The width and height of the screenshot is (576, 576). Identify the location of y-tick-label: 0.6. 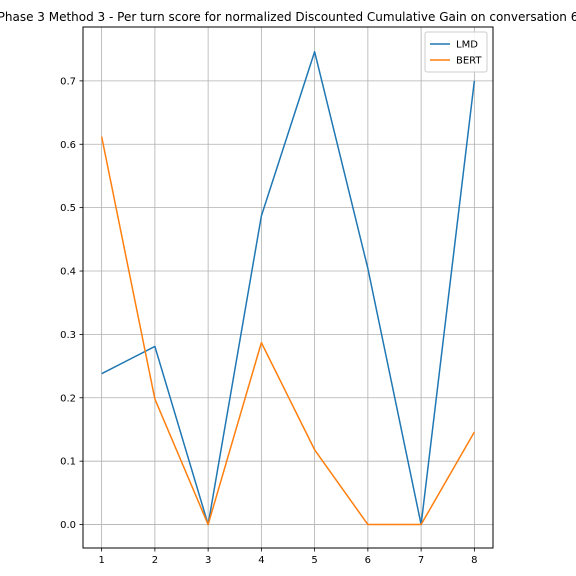
(68, 145).